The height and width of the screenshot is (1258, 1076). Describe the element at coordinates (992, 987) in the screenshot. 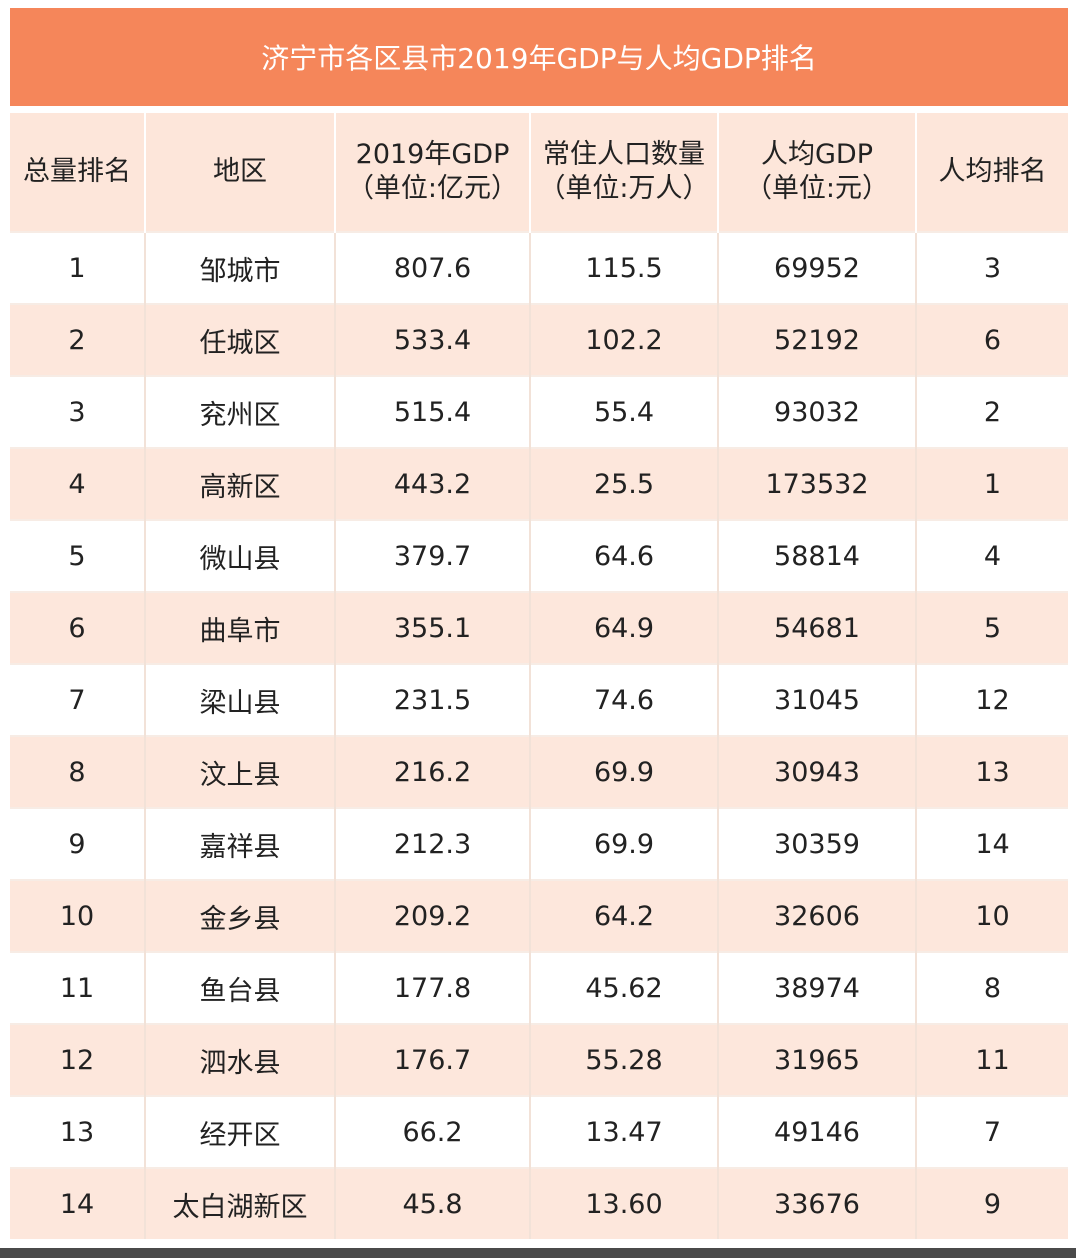

I see `cell-per-capita-rank: 8` at that location.